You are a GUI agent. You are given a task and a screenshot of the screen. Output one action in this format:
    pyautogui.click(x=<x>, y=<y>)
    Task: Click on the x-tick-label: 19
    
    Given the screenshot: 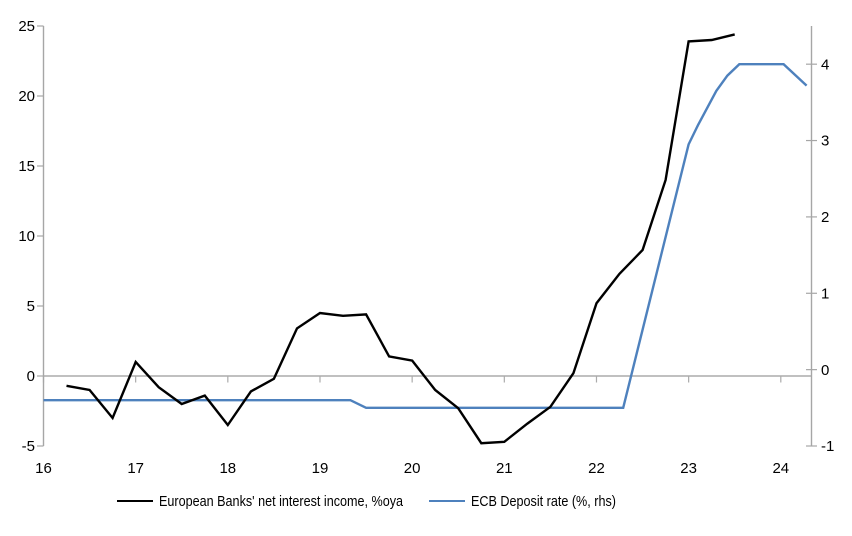 What is the action you would take?
    pyautogui.click(x=320, y=468)
    